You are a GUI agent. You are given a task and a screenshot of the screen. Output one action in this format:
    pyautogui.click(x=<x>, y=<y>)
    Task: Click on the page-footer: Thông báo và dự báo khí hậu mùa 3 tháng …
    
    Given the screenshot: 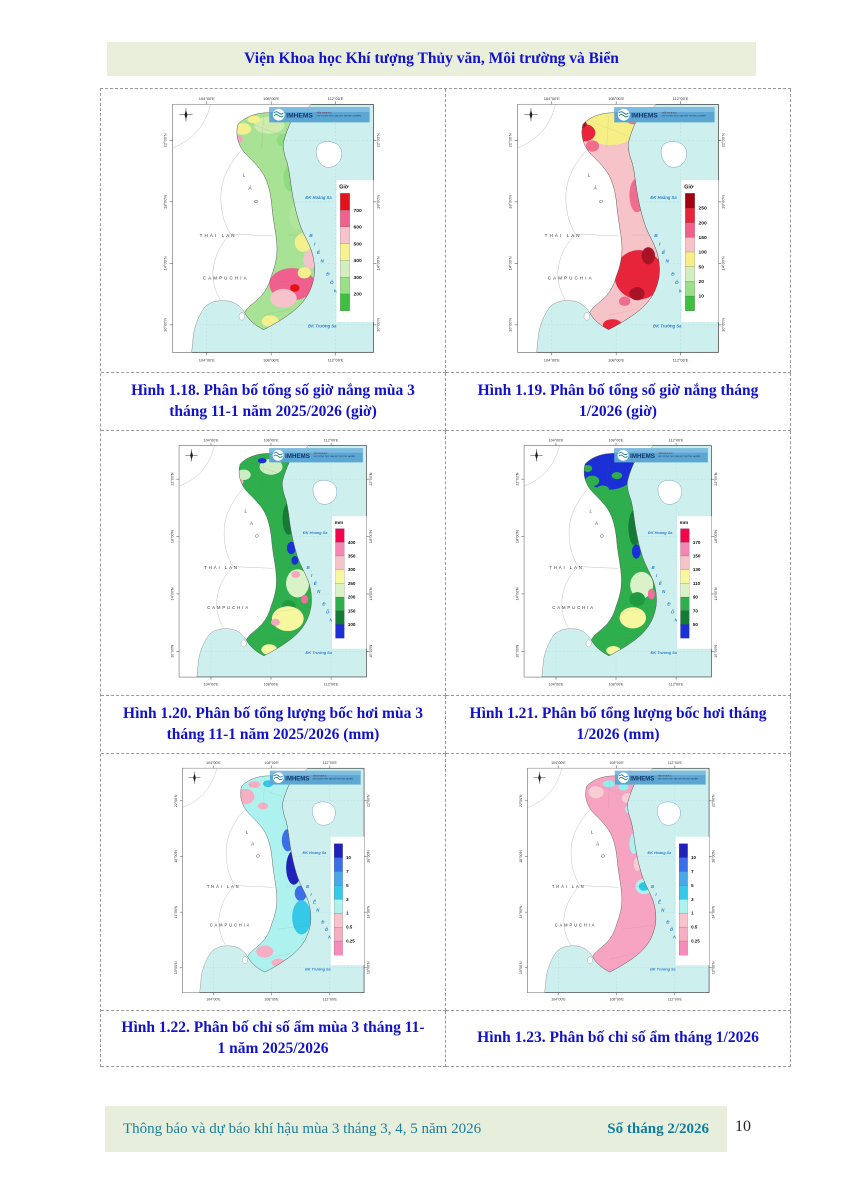 What is the action you would take?
    pyautogui.click(x=416, y=1129)
    